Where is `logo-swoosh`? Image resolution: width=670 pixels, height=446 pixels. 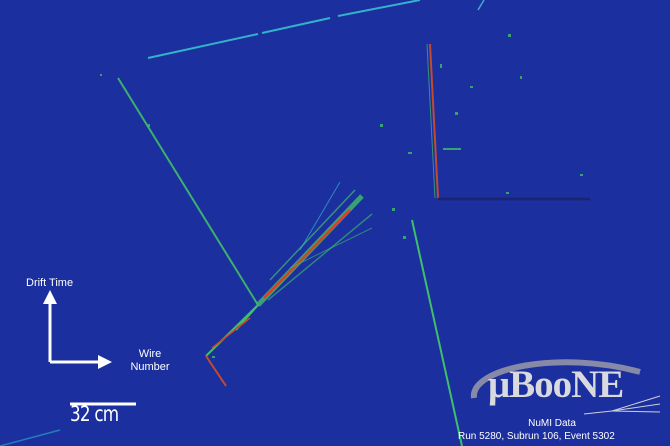
logo-swoosh is located at coordinates (555, 379).